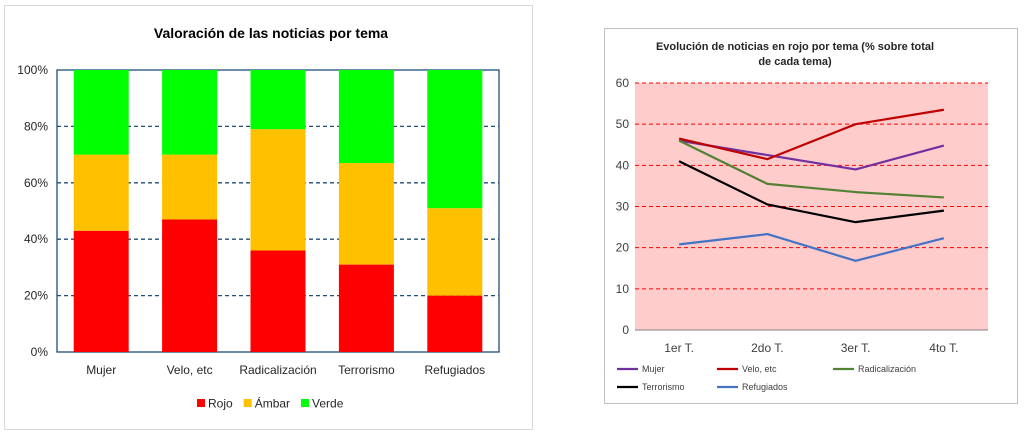 The height and width of the screenshot is (439, 1035). What do you see at coordinates (201, 403) in the screenshot?
I see `bar-legend-swatch-rojo` at bounding box center [201, 403].